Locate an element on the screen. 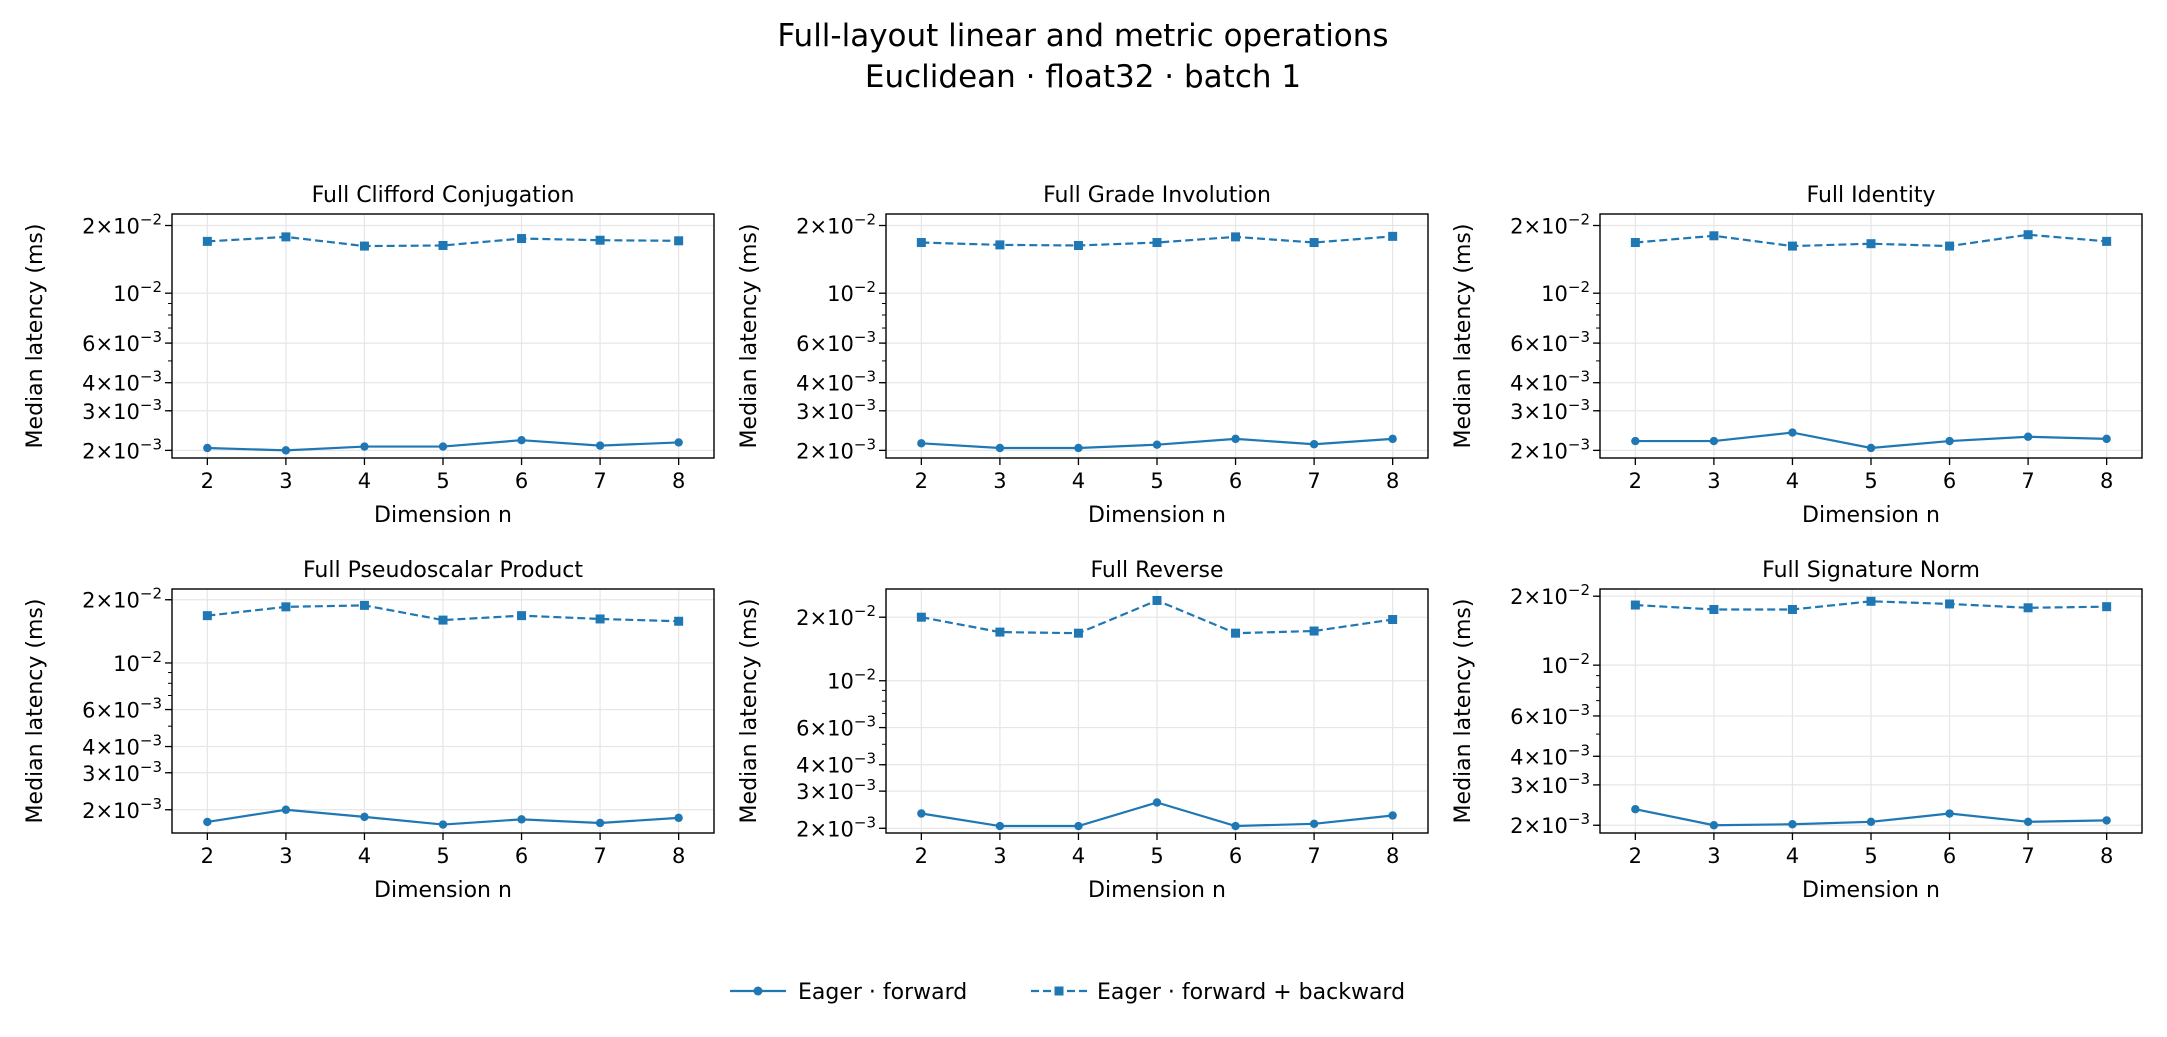 The image size is (2167, 1037). y-tick-label: 10−2 is located at coordinates (1565, 664).